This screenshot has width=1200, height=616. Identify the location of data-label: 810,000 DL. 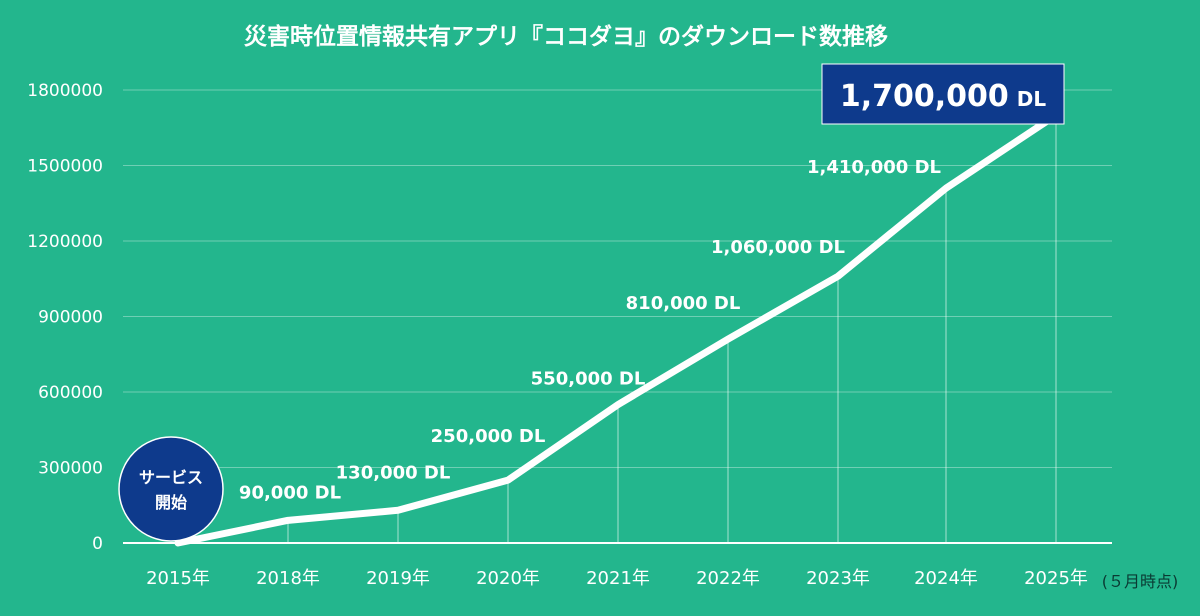
(683, 303).